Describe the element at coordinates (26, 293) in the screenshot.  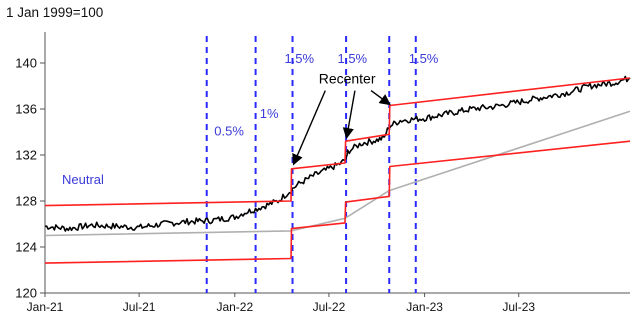
I see `y-tick-label: 120` at that location.